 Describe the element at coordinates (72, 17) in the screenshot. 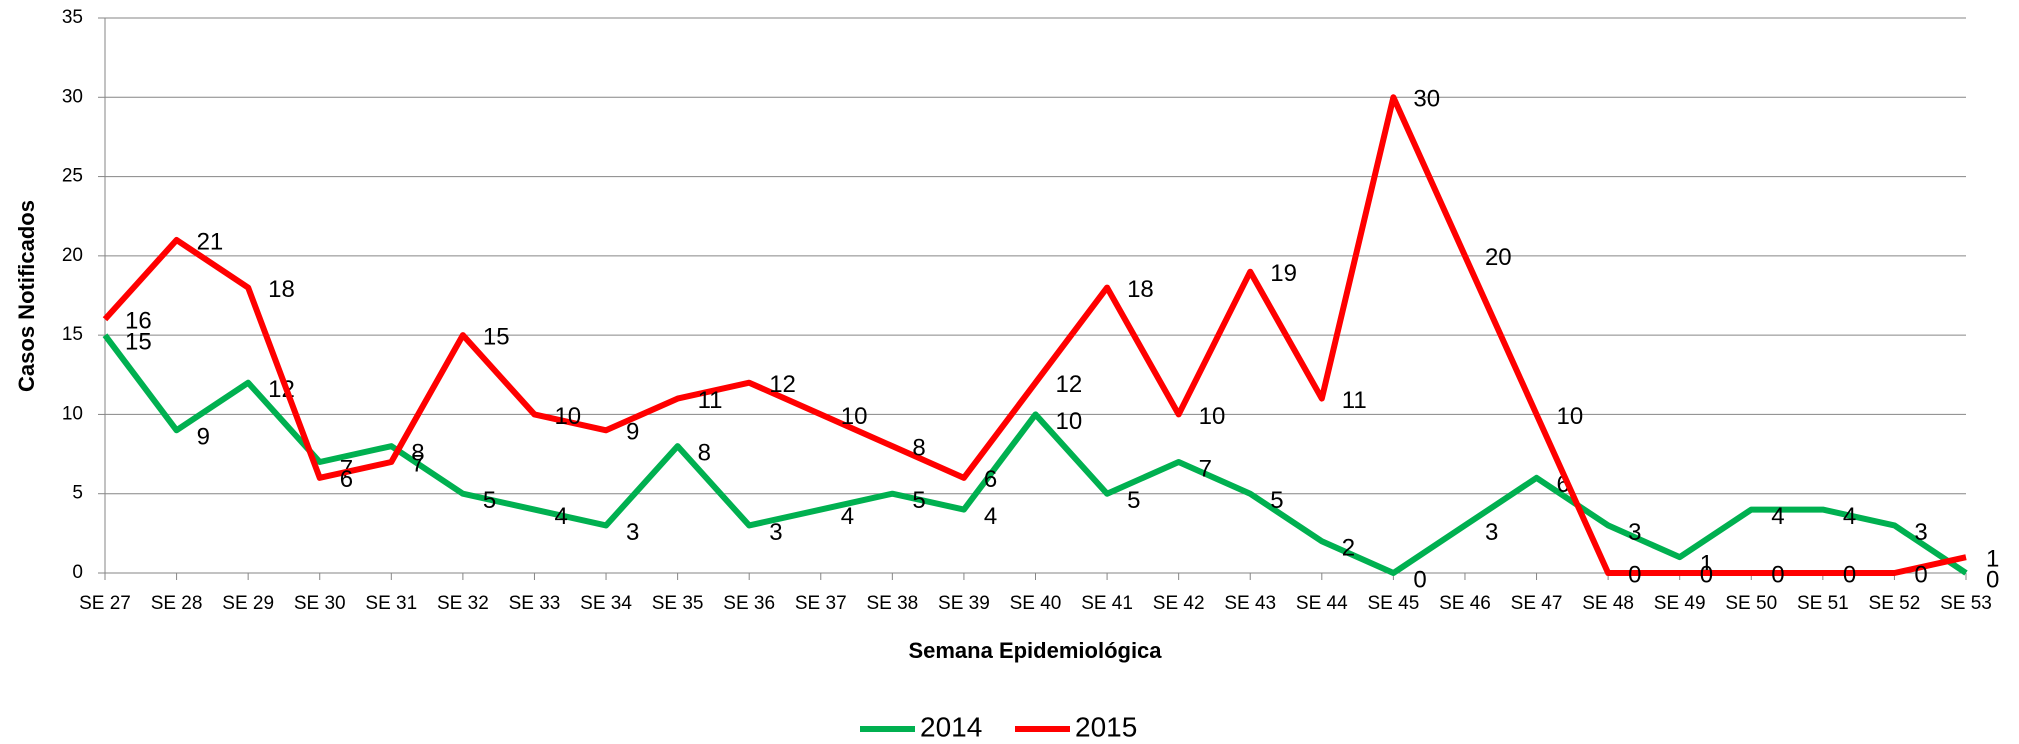

I see `y-tick-label: 35` at that location.